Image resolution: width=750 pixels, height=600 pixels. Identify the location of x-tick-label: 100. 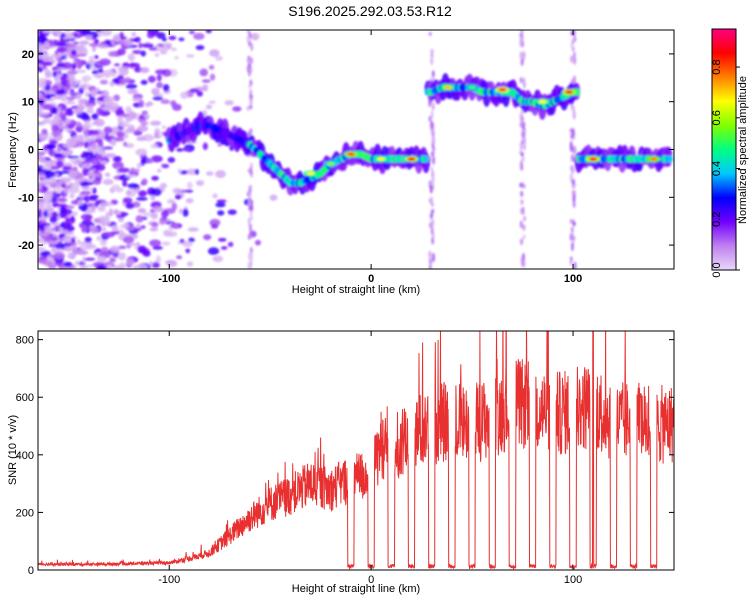
(573, 279).